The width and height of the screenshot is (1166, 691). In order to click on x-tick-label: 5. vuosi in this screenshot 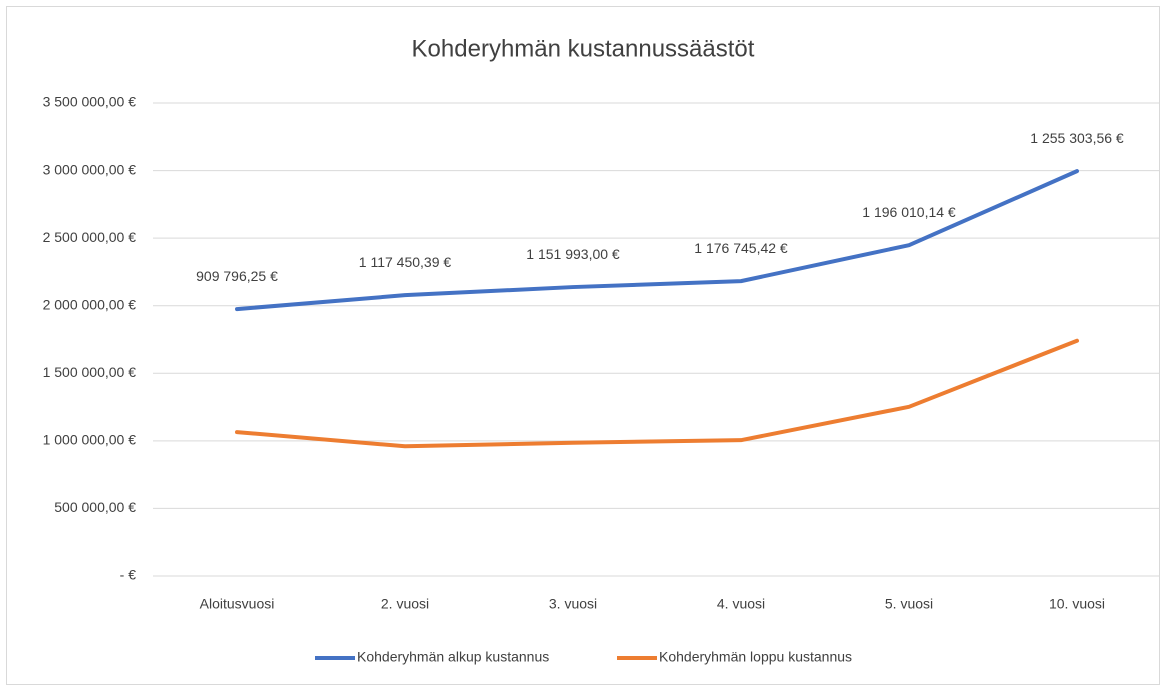, I will do `click(909, 604)`.